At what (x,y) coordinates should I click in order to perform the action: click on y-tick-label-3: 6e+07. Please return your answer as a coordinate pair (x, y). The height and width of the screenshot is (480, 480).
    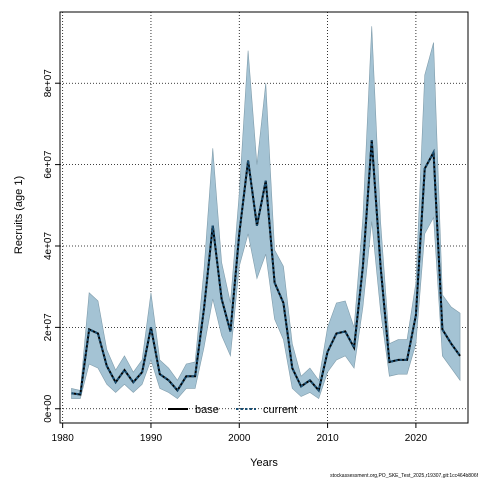
    Looking at the image, I should click on (48, 164).